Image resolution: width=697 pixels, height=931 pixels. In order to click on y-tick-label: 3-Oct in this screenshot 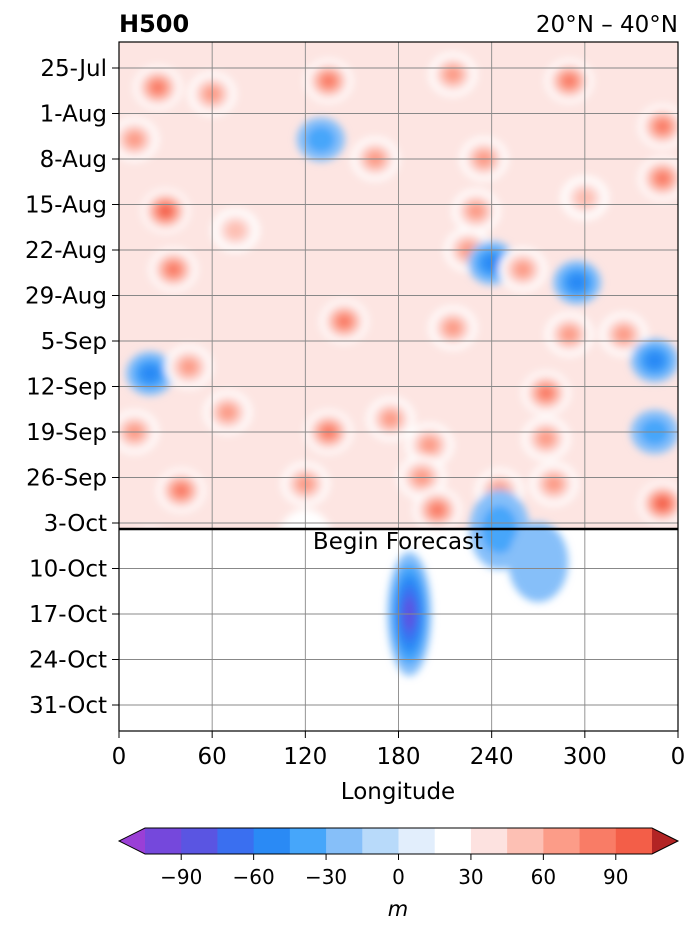, I will do `click(75, 524)`.